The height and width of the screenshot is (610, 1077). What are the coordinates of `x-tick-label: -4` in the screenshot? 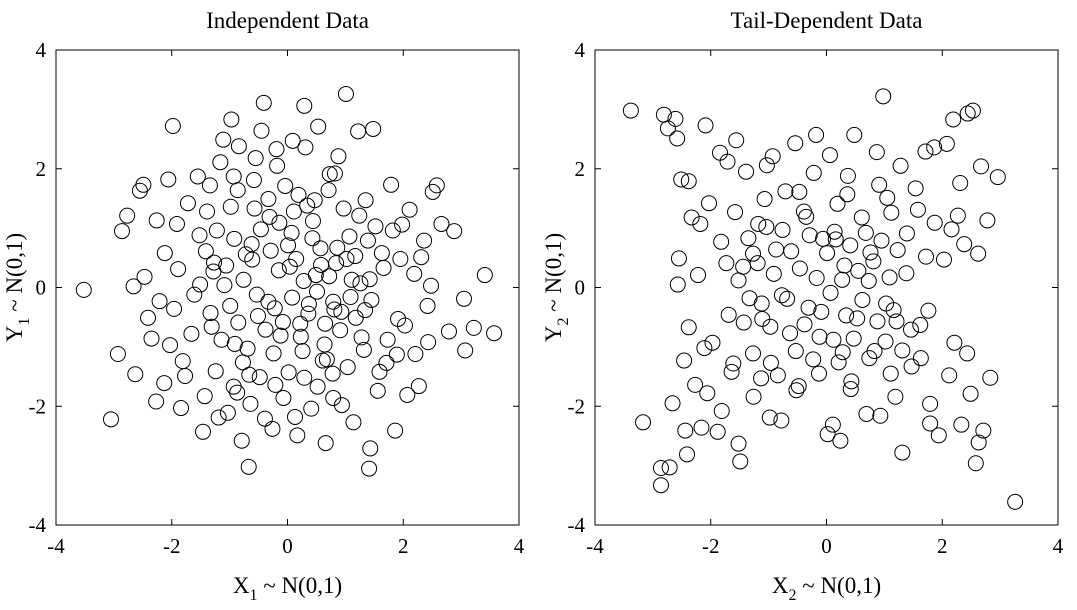 It's located at (56, 546).